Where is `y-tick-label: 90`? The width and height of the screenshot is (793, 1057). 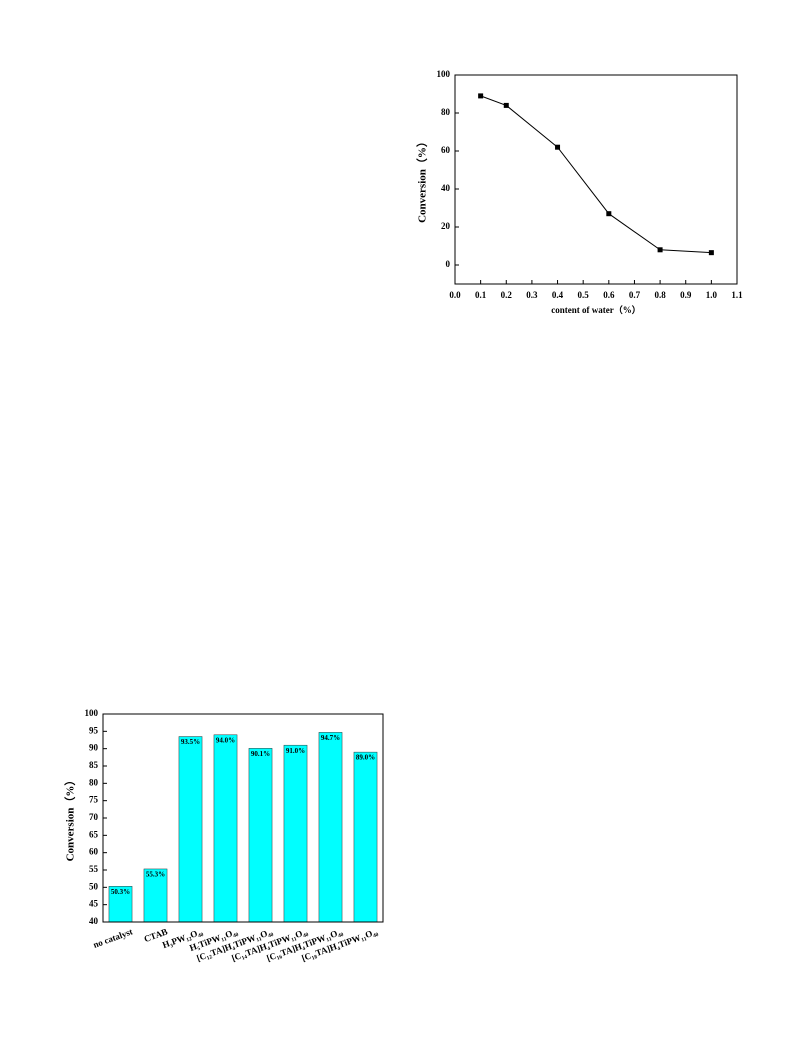
y-tick-label: 90 is located at coordinates (94, 748).